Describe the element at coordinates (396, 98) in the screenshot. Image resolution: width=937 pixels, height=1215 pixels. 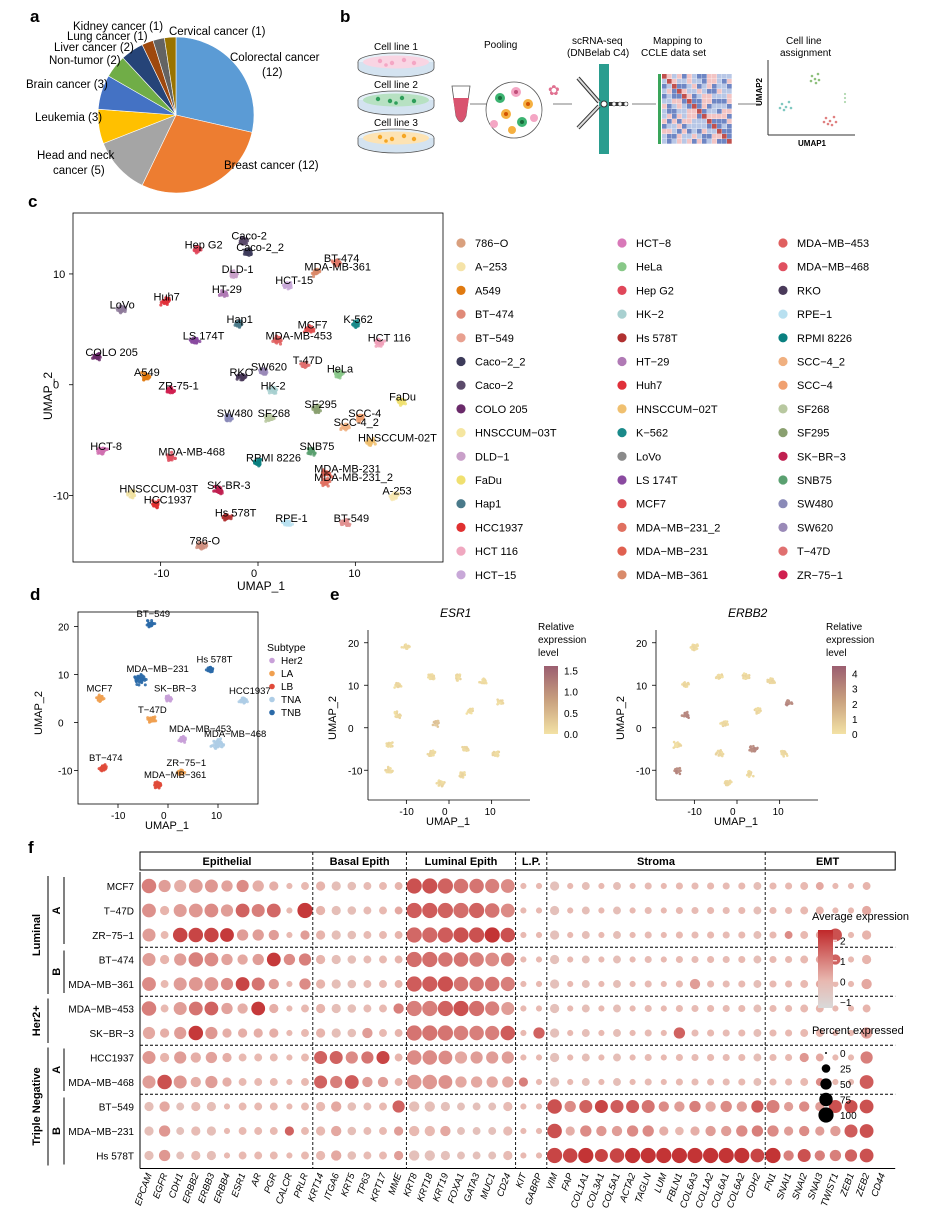
I see `dish-2: Cell line 2` at that location.